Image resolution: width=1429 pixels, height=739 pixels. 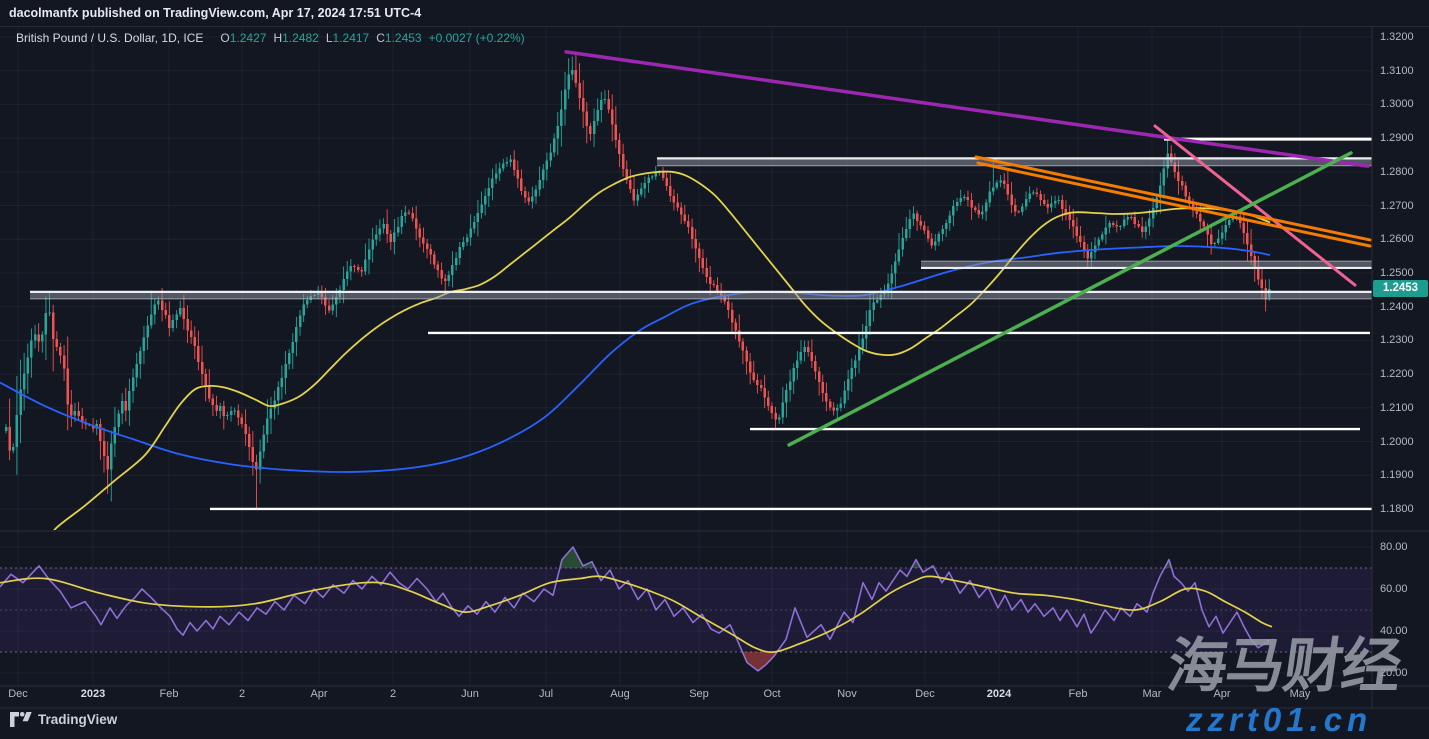 What do you see at coordinates (1300, 694) in the screenshot?
I see `time-axis-label: May` at bounding box center [1300, 694].